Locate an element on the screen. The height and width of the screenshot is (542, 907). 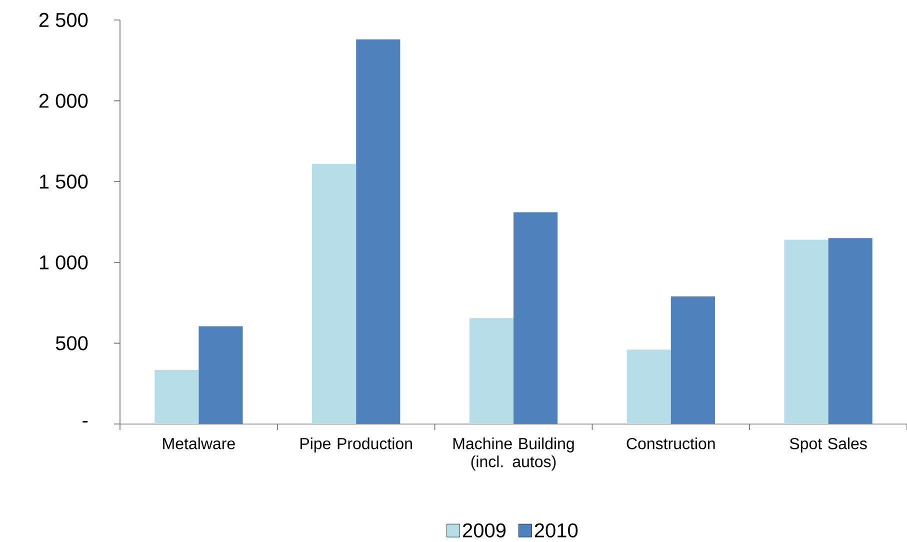
y-tick-label: 1 500 is located at coordinates (64, 181).